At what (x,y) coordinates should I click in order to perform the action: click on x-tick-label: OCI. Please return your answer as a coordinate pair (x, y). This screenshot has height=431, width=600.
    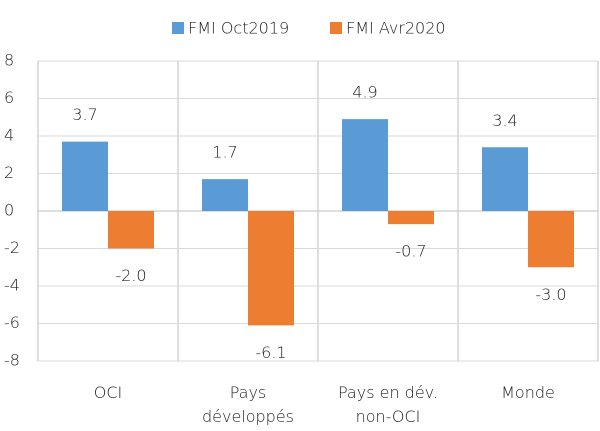
    Looking at the image, I should click on (108, 392).